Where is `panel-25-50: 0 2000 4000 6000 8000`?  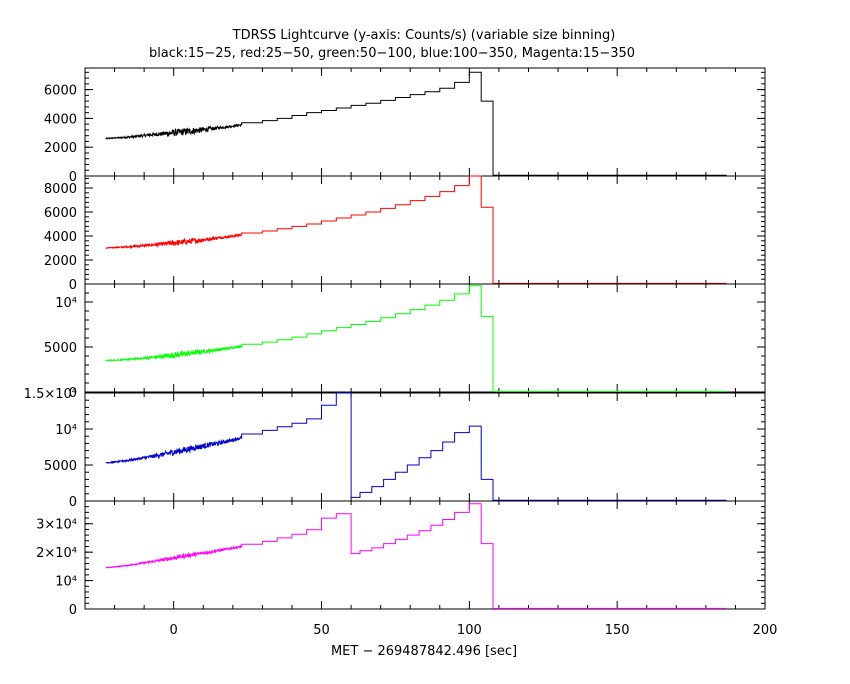 panel-25-50: 0 2000 4000 6000 8000 is located at coordinates (405, 234).